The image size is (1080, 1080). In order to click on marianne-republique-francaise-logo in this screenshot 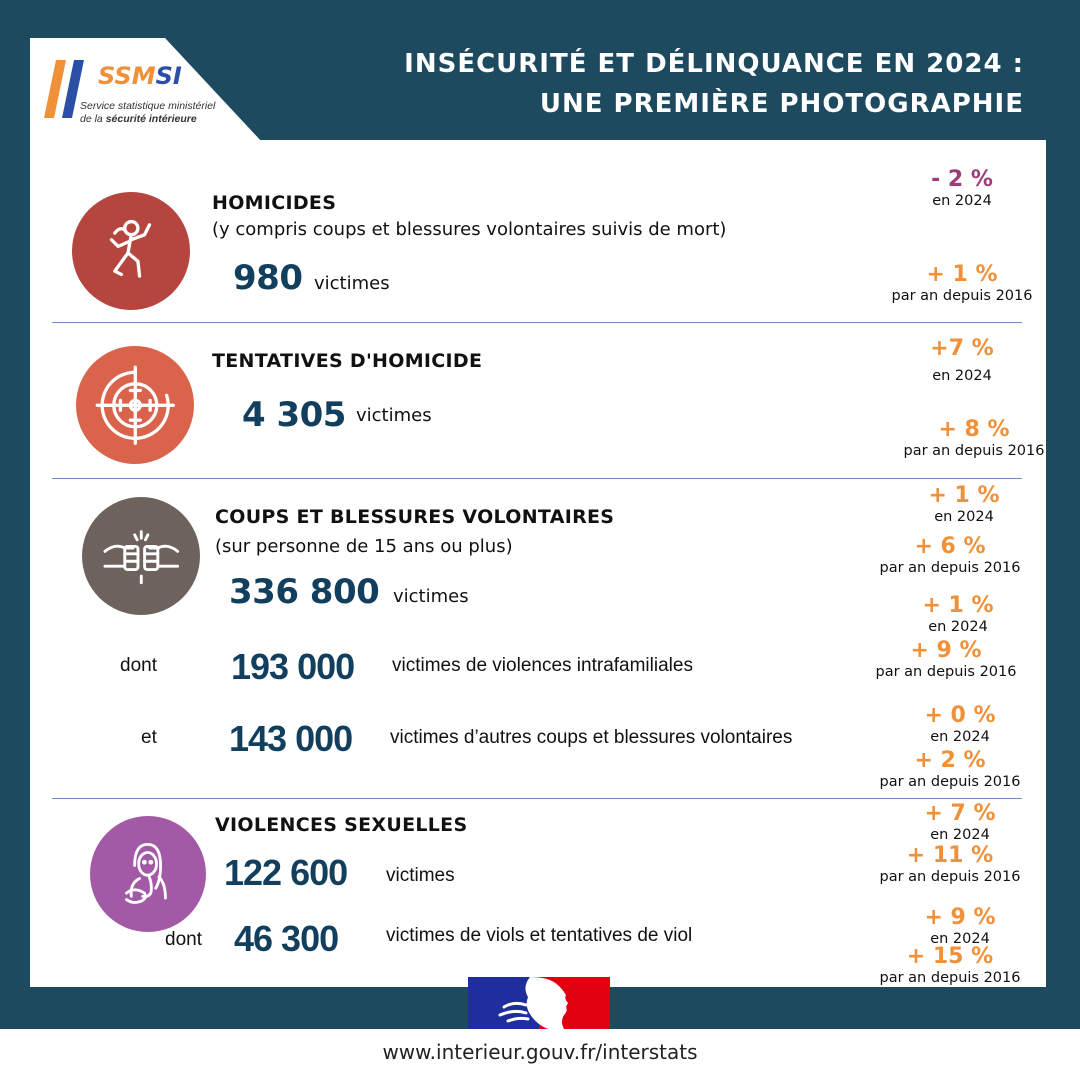, I will do `click(539, 1003)`.